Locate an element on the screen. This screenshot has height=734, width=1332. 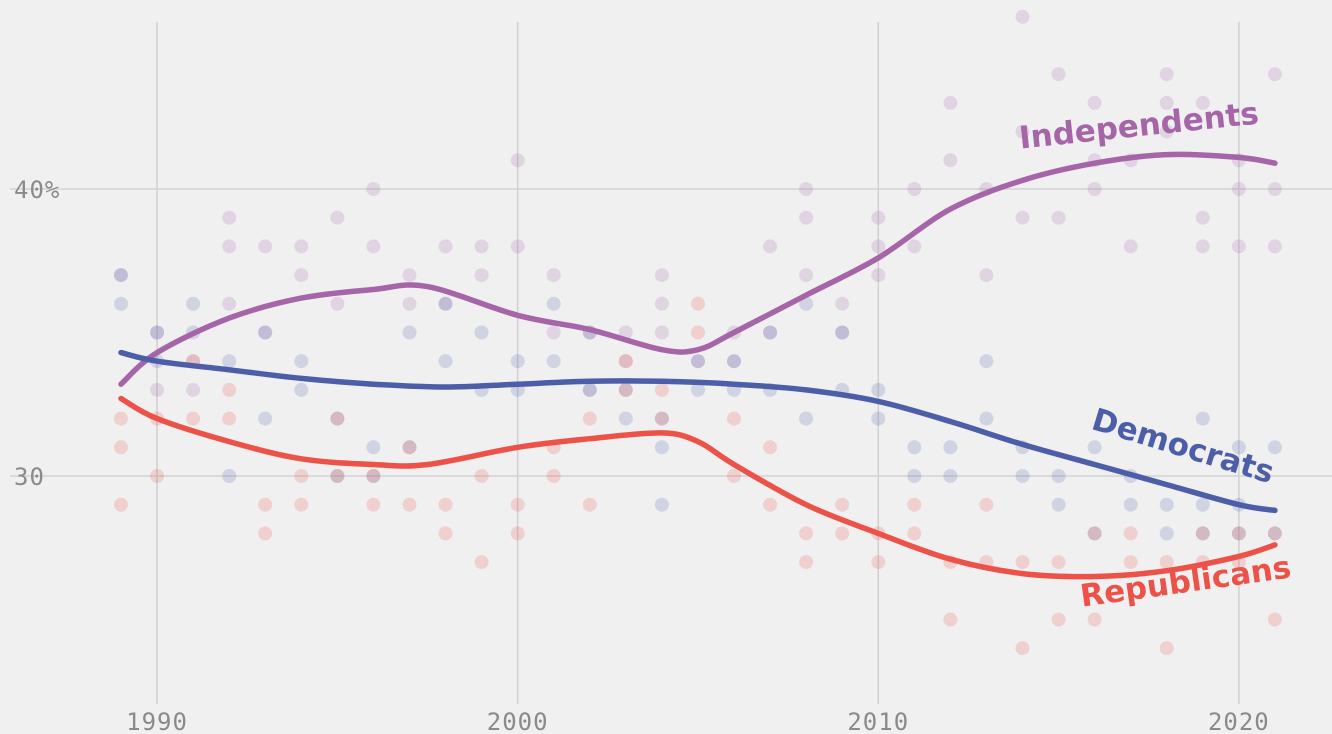
independents-label: Independents is located at coordinates (1138, 126).